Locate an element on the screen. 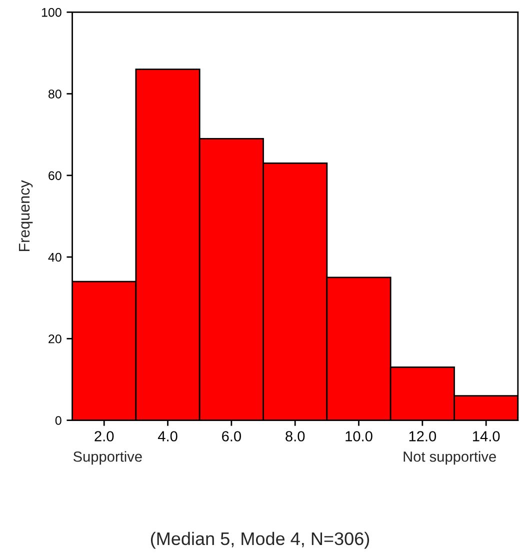  x-tick-label: 14.0 is located at coordinates (486, 436).